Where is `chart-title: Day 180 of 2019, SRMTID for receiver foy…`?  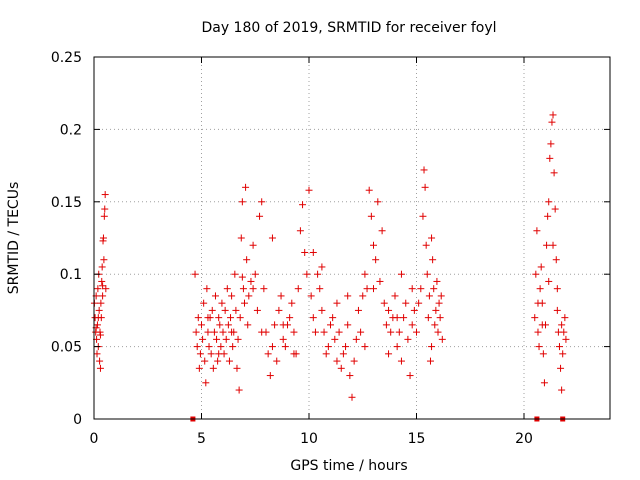
chart-title: Day 180 of 2019, SRMTID for receiver foy… is located at coordinates (348, 28).